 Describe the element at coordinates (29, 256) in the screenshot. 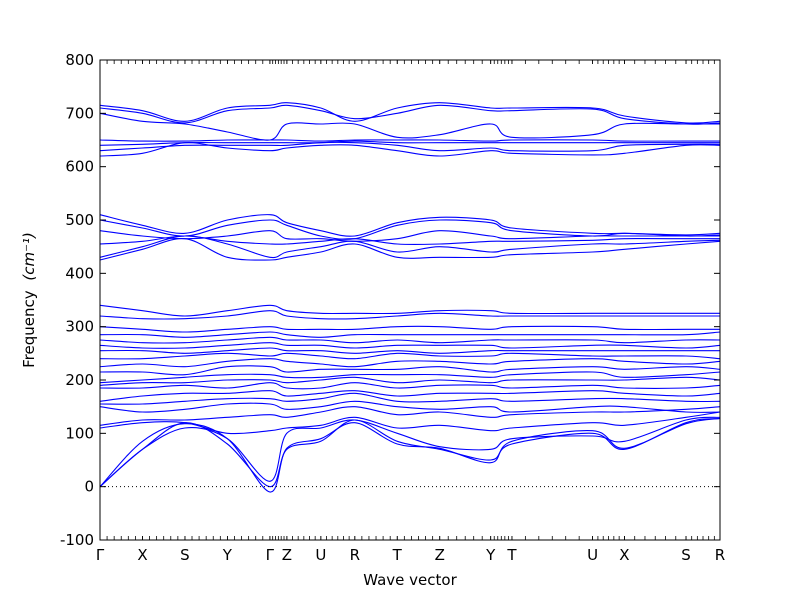

I see `y-axis-label-unit: (cm⁻¹)` at that location.